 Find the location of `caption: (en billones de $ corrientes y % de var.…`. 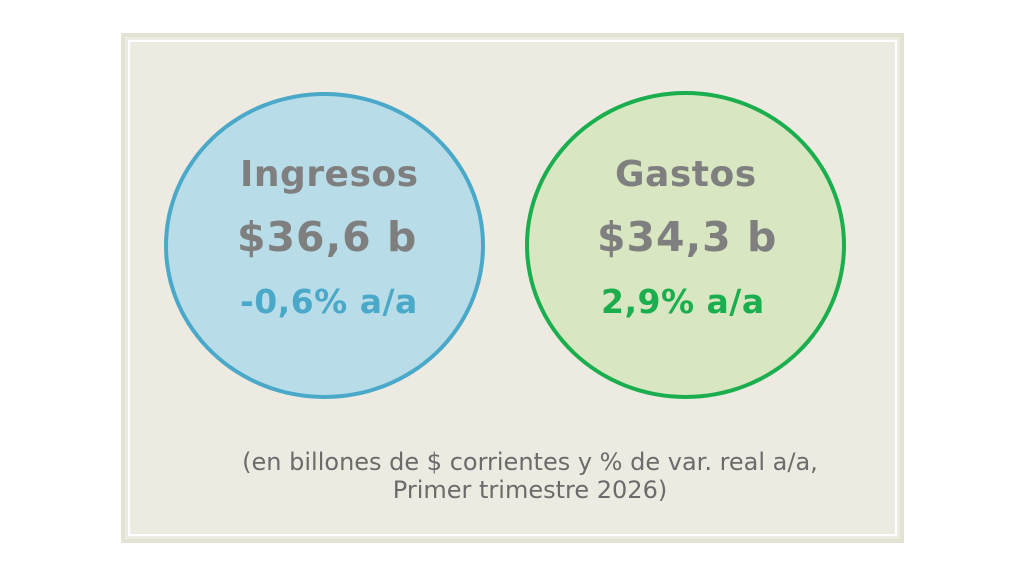

caption: (en billones de $ corrientes y % de var.… is located at coordinates (530, 476).